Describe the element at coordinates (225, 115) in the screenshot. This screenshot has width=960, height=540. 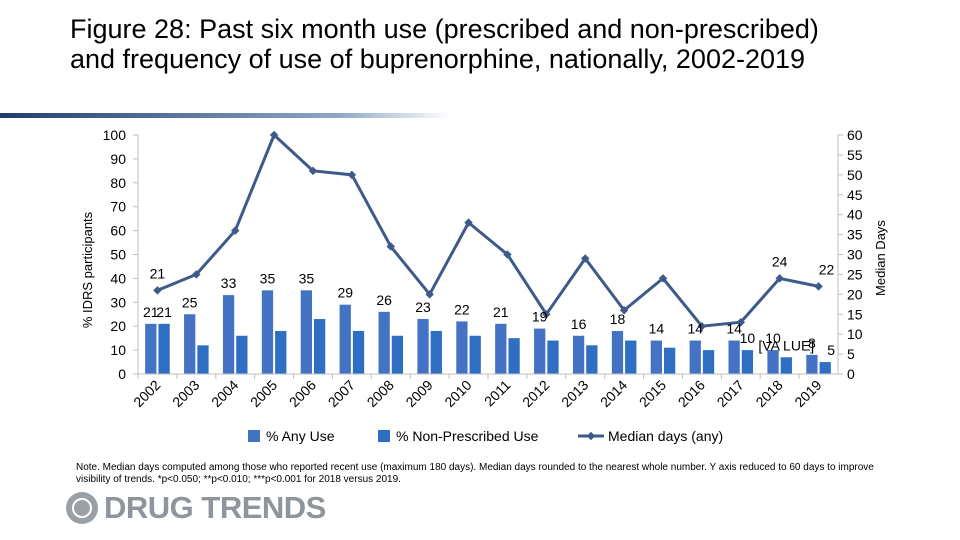
I see `title-divider` at that location.